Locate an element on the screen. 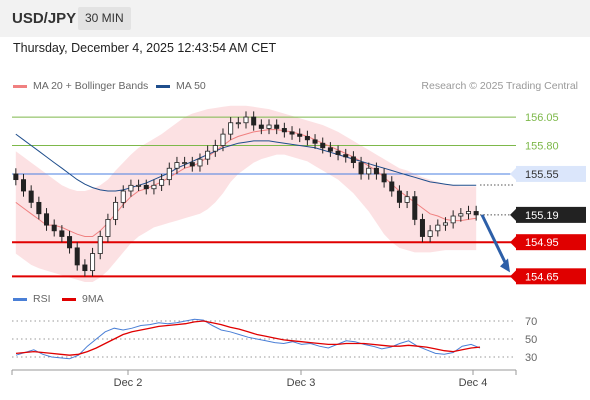  chart-header: USD/JPY 30 MIN is located at coordinates (295, 18).